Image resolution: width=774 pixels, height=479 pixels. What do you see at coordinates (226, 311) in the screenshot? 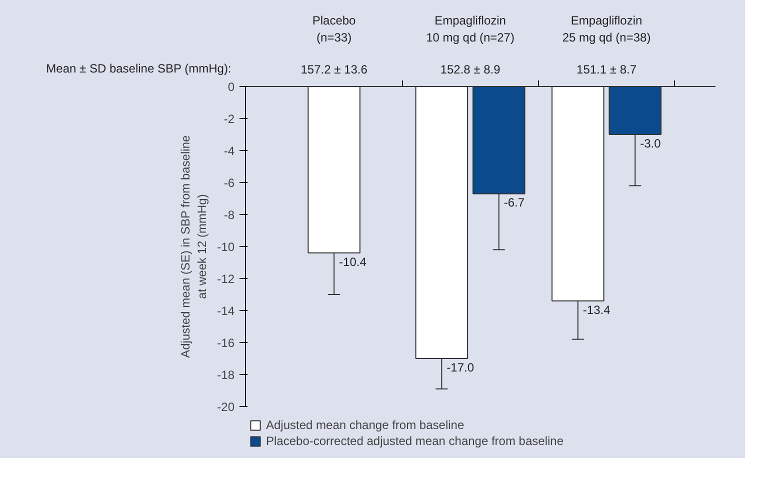
I see `y-tick-label: -14` at bounding box center [226, 311].